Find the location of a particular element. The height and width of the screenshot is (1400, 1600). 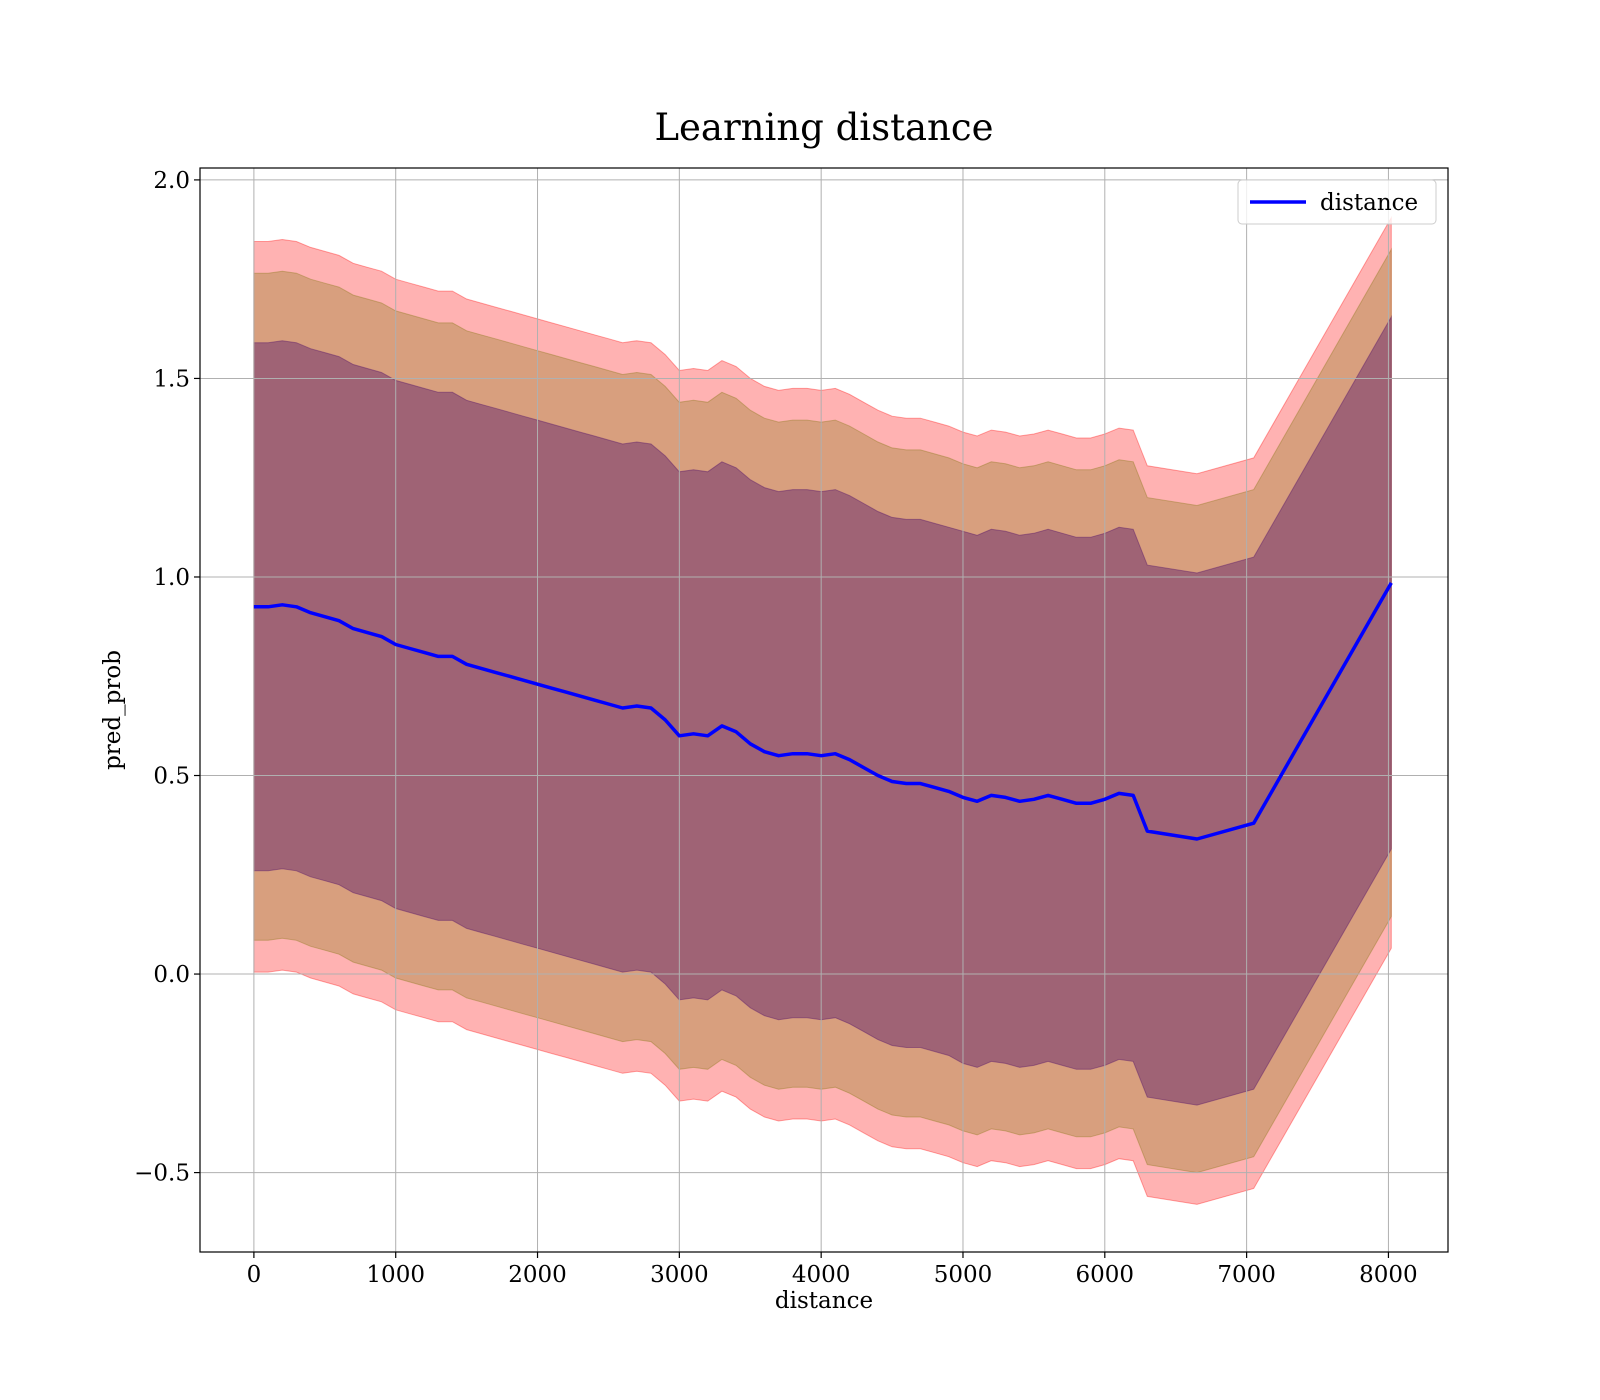

x-tick-label-4: 4000 is located at coordinates (821, 1275).